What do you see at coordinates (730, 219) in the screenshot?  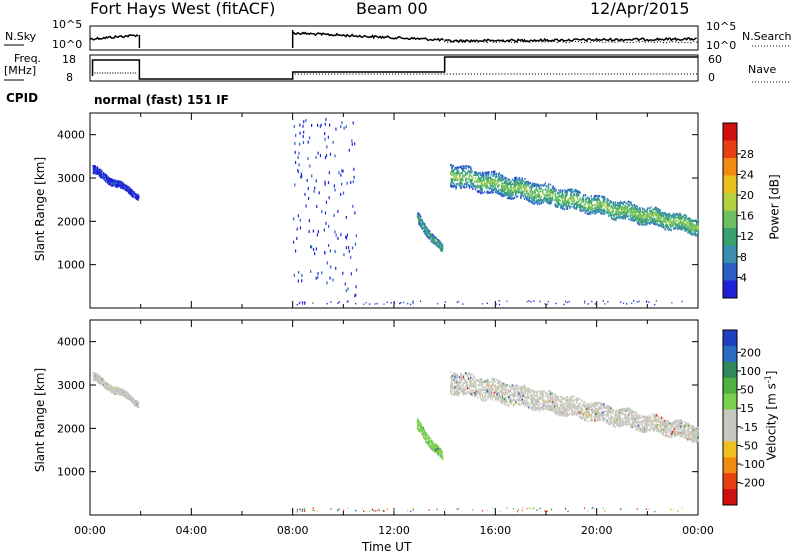 I see `colorbar-cell` at bounding box center [730, 219].